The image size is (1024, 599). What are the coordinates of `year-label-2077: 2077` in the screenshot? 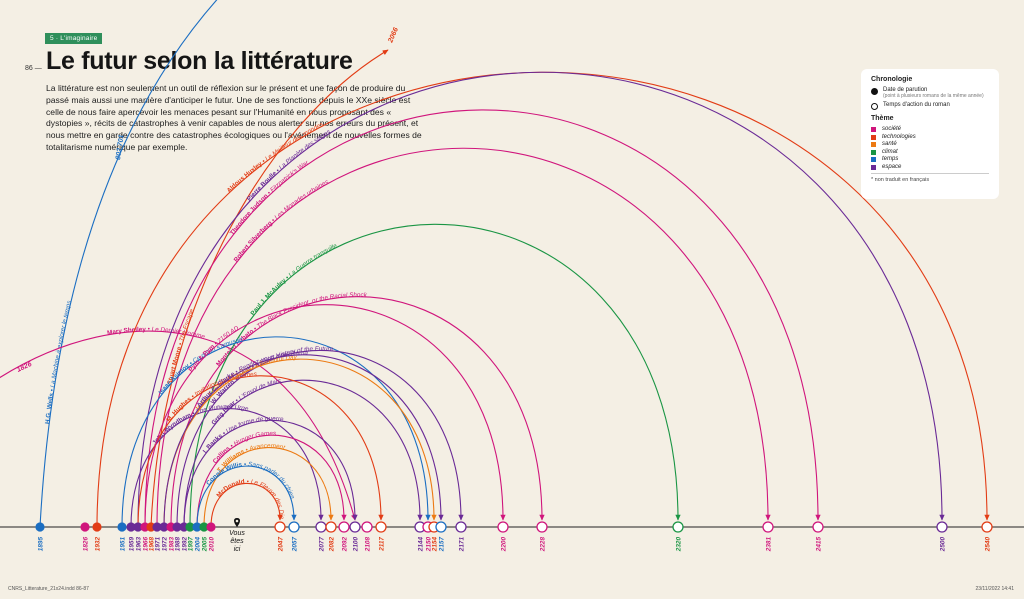 It's located at (321, 545).